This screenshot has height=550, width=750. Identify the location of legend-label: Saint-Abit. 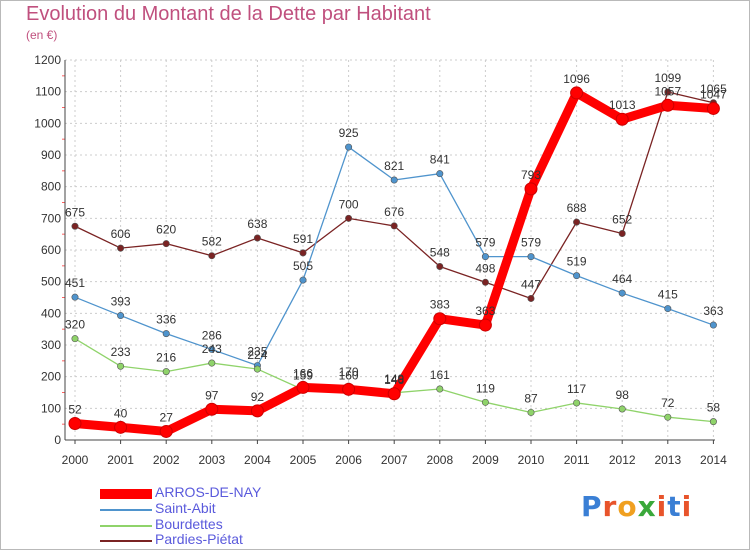
(185, 508).